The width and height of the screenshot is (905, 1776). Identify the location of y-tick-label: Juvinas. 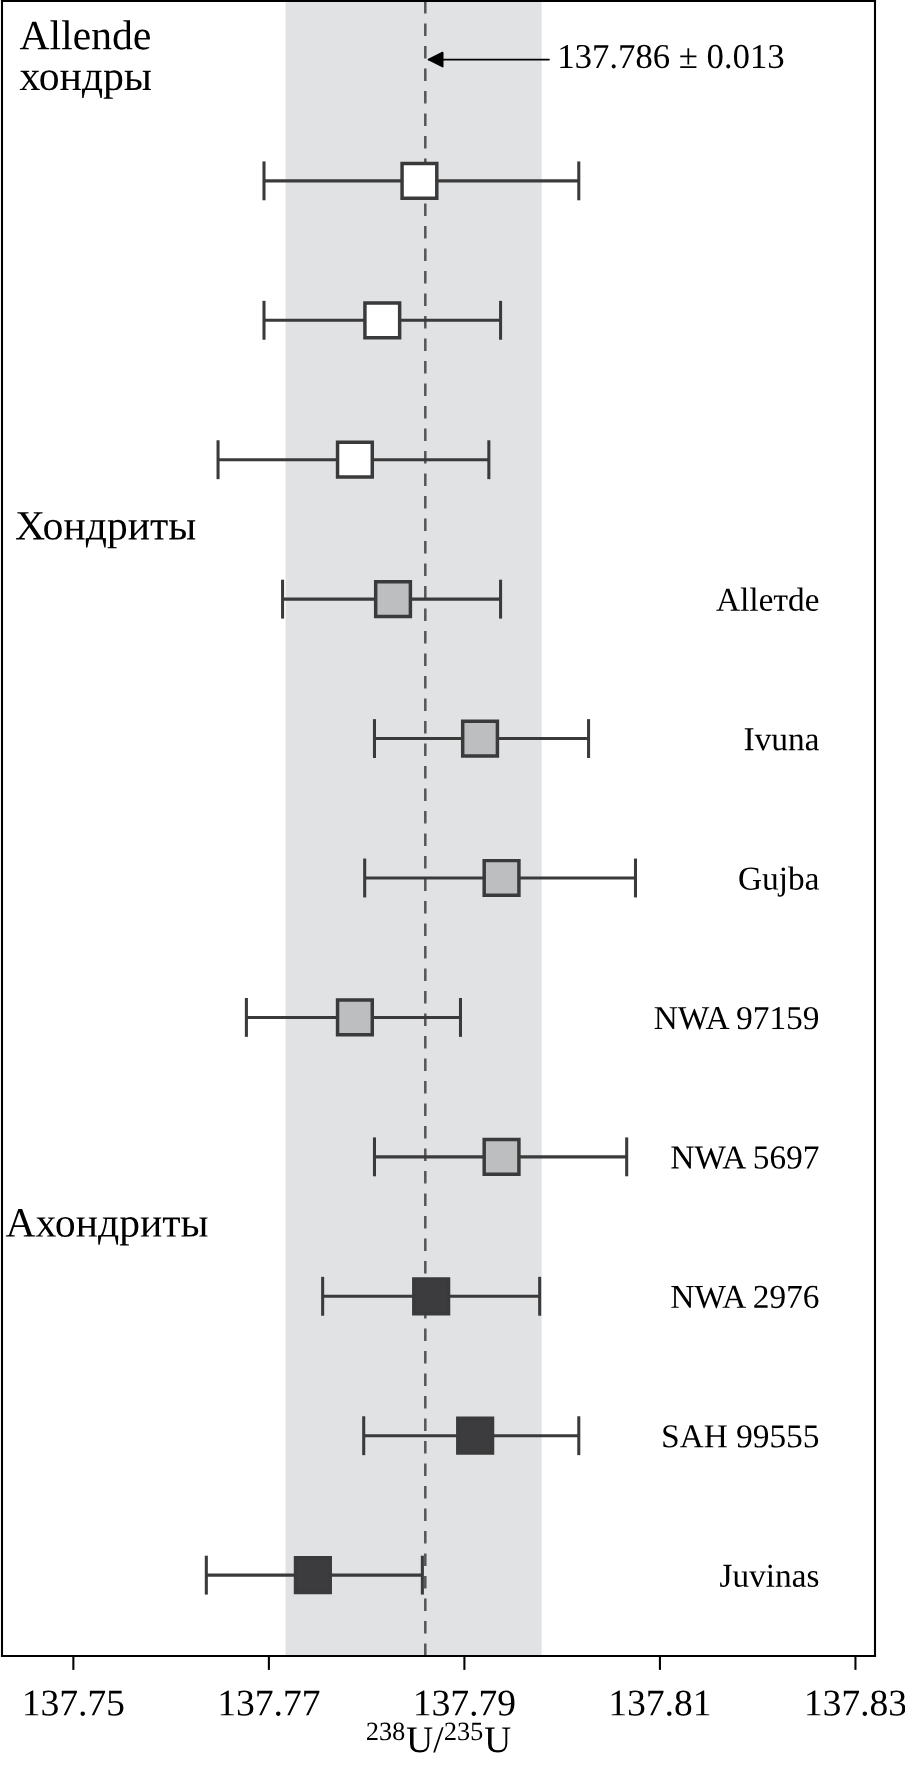
(769, 1576).